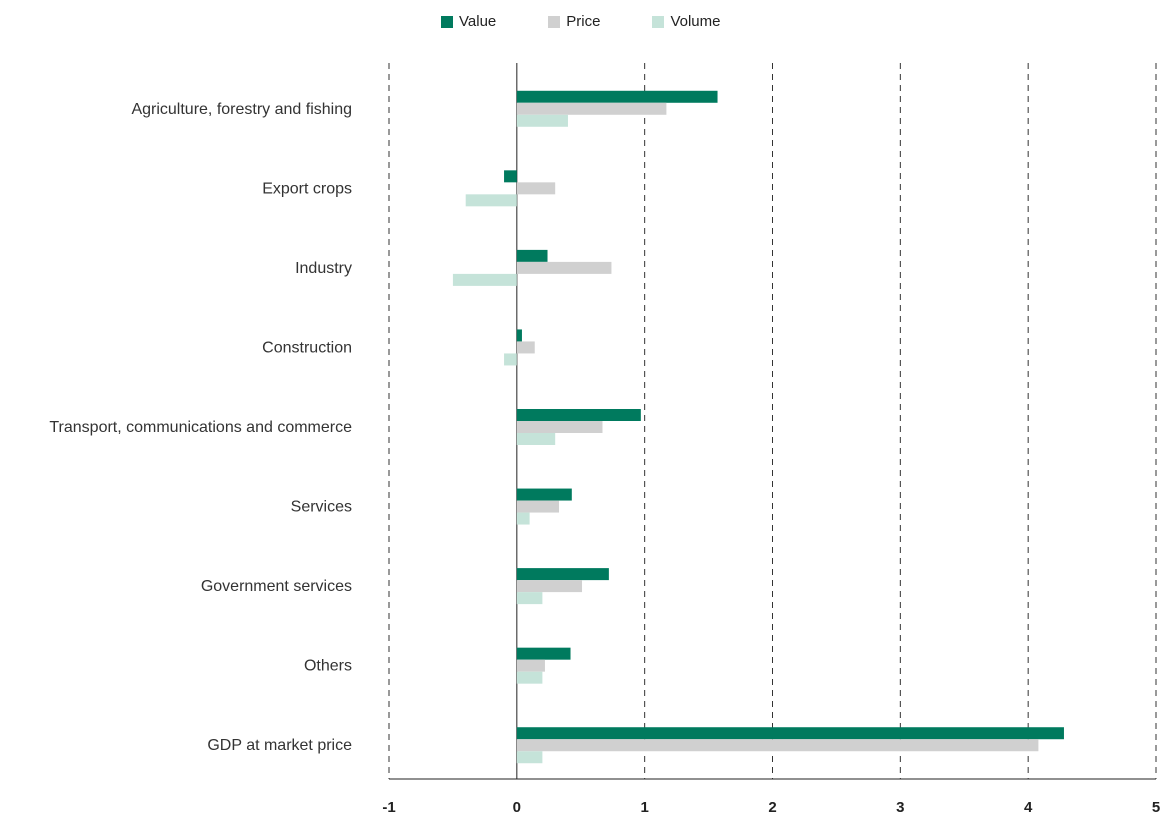  I want to click on category-label-0: Agriculture, forestry and fishing, so click(241, 109).